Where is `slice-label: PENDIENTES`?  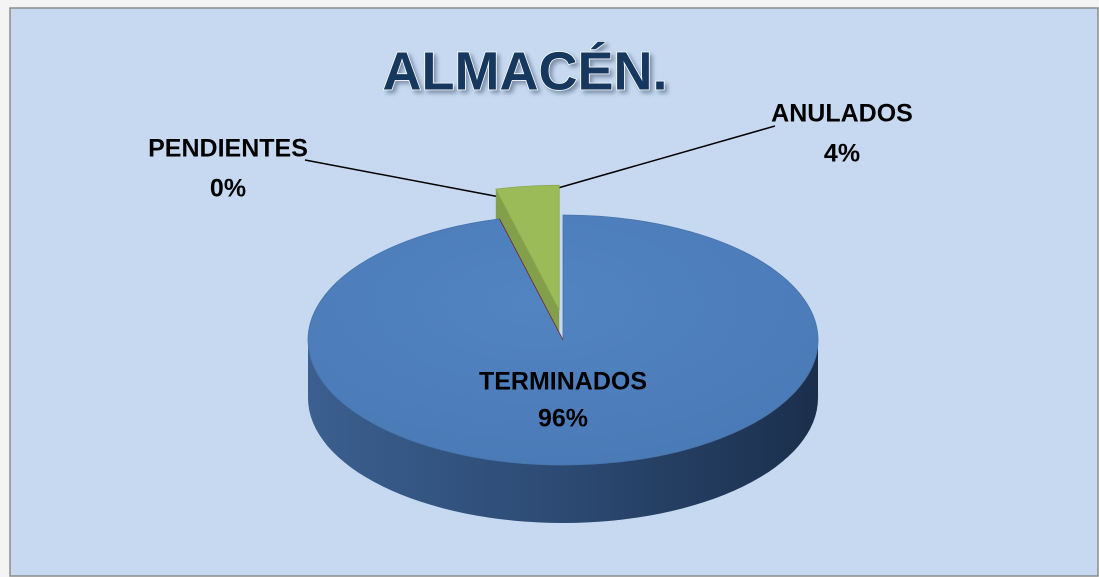
slice-label: PENDIENTES is located at coordinates (228, 149).